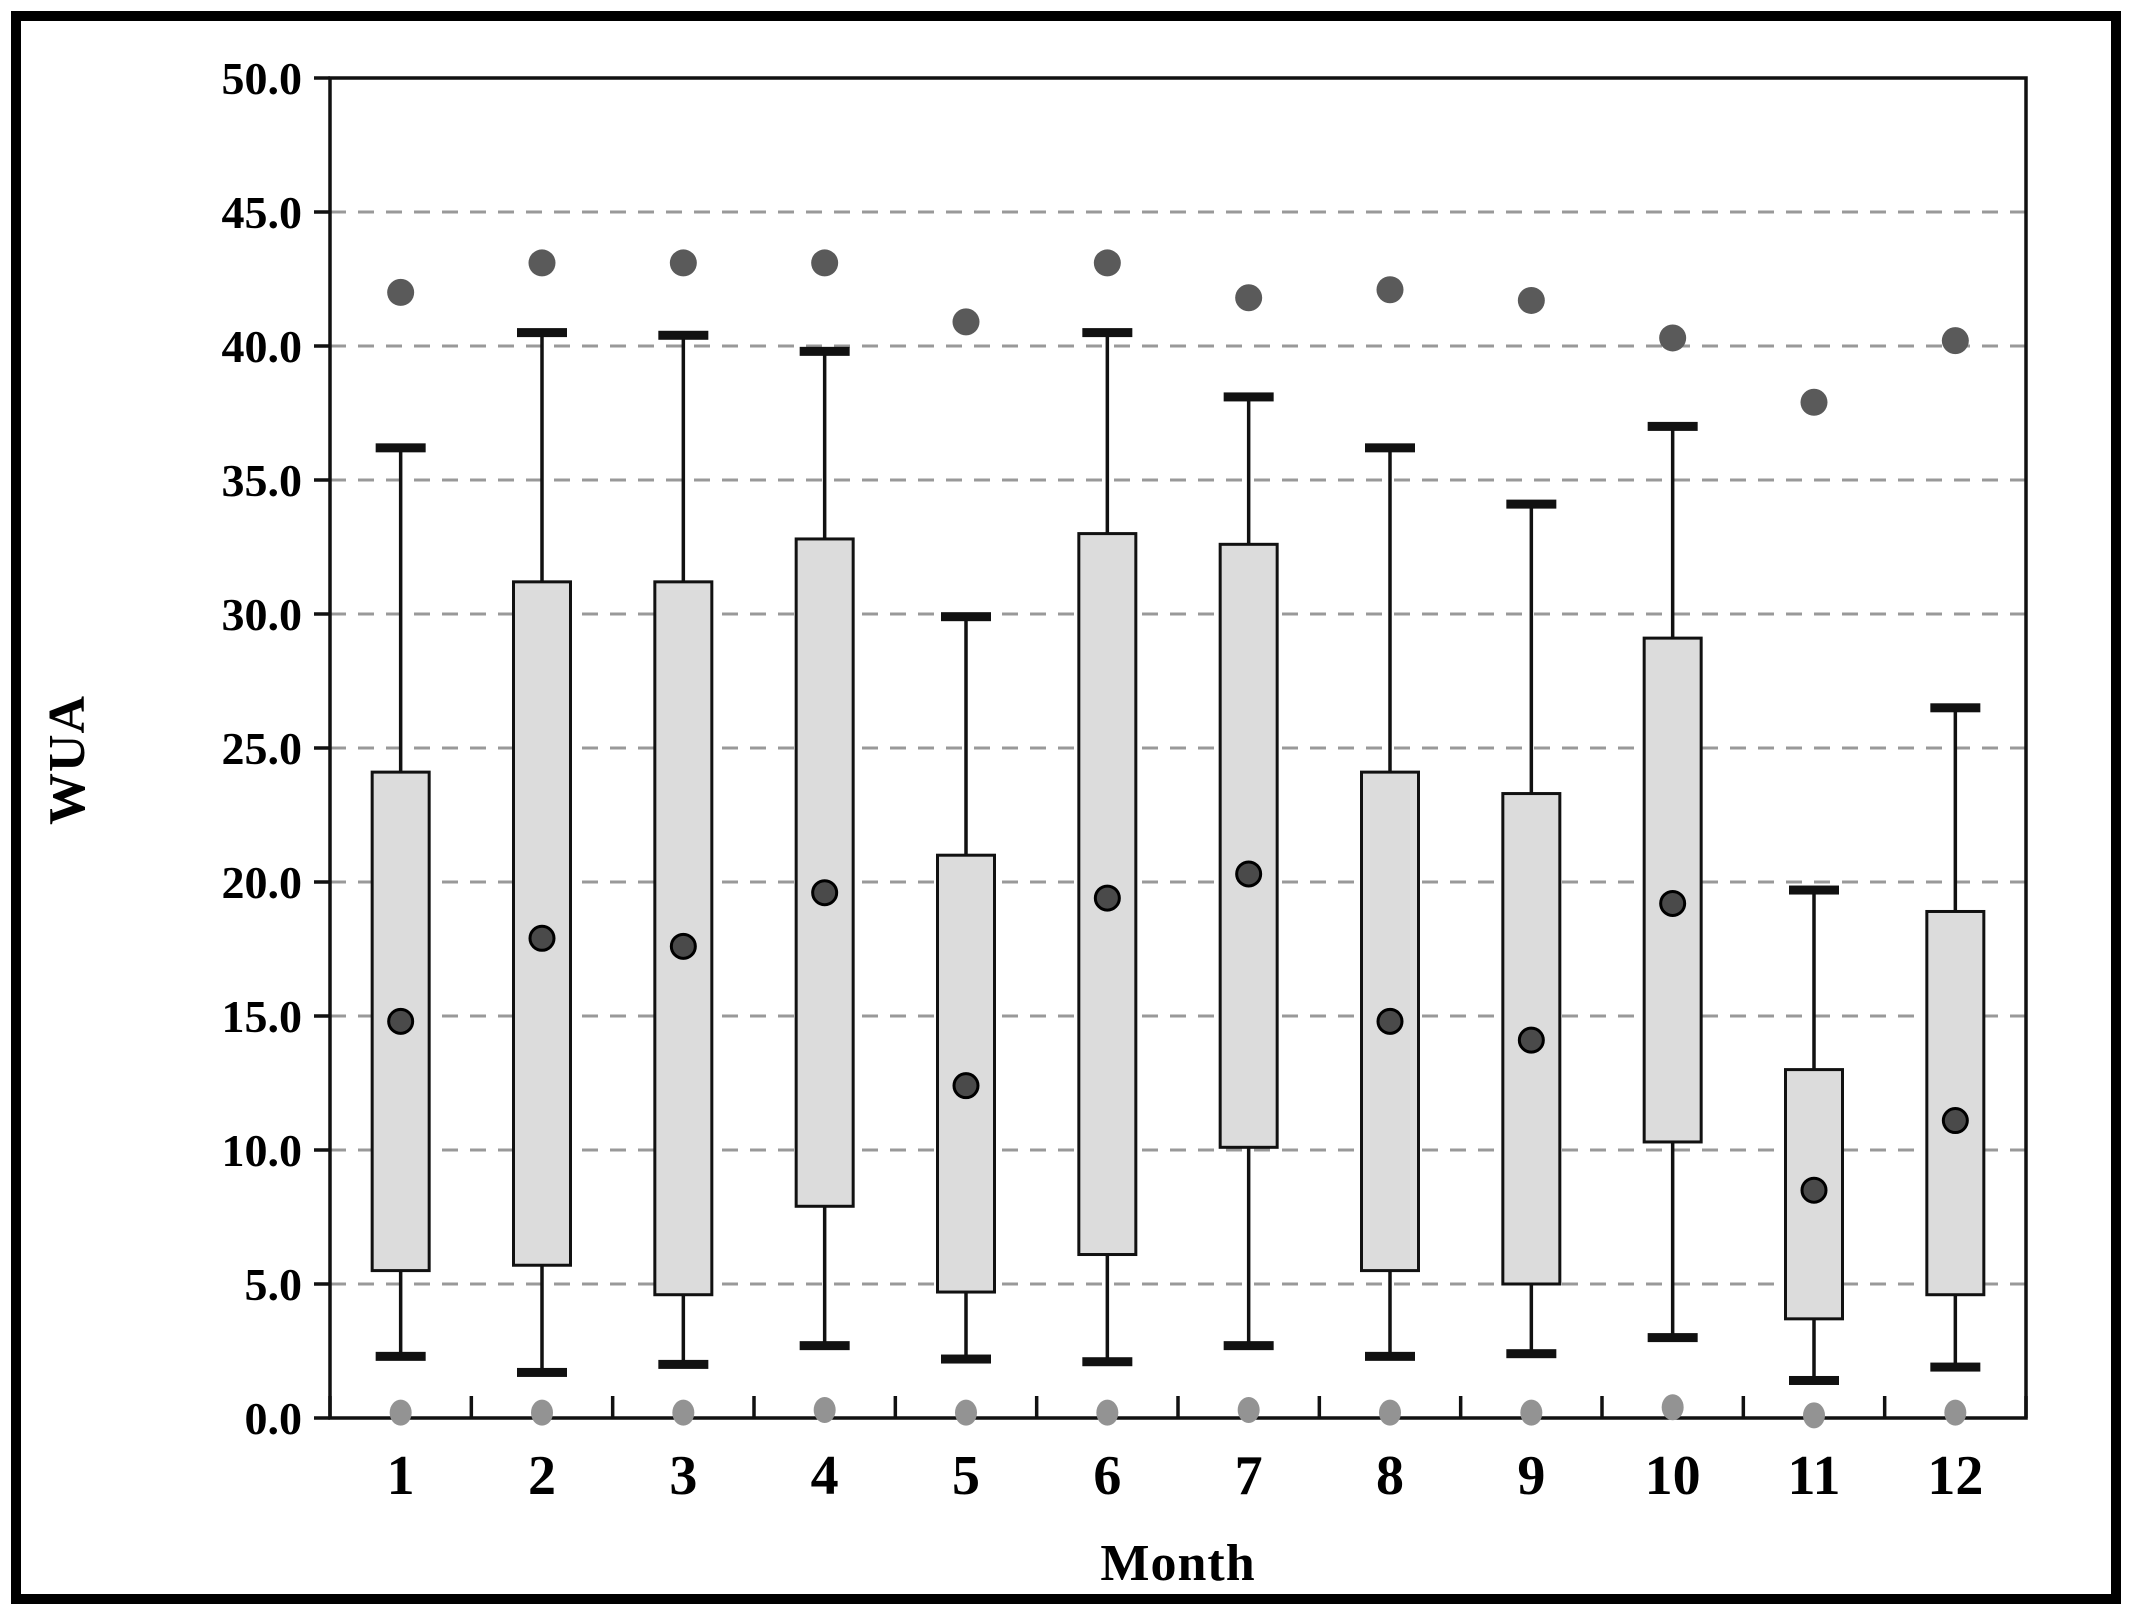 Image resolution: width=2132 pixels, height=1615 pixels. I want to click on lower-outlier-dot-m11, so click(1814, 1415).